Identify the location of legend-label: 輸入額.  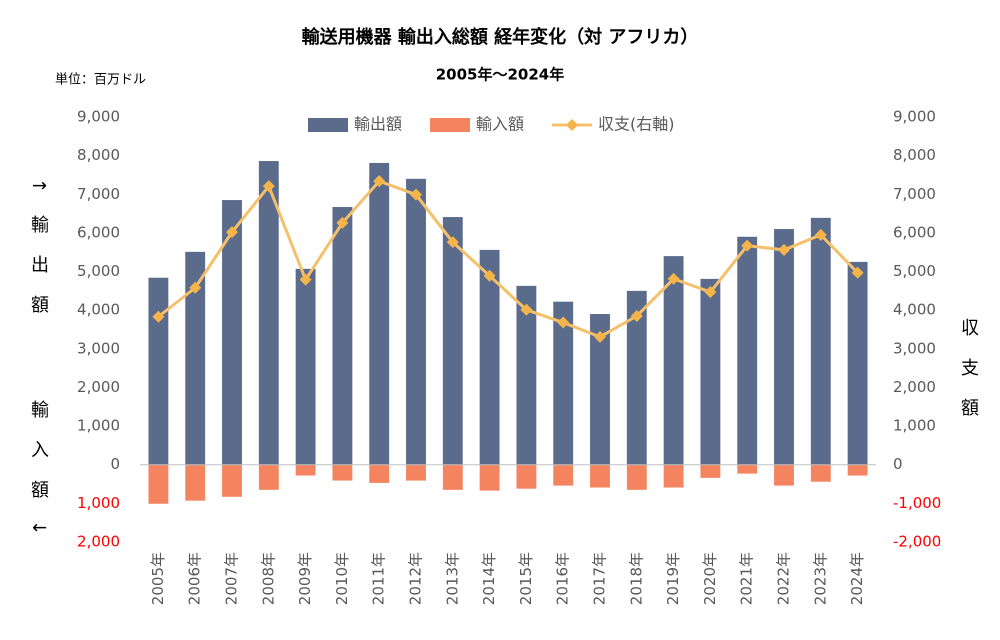
(500, 124).